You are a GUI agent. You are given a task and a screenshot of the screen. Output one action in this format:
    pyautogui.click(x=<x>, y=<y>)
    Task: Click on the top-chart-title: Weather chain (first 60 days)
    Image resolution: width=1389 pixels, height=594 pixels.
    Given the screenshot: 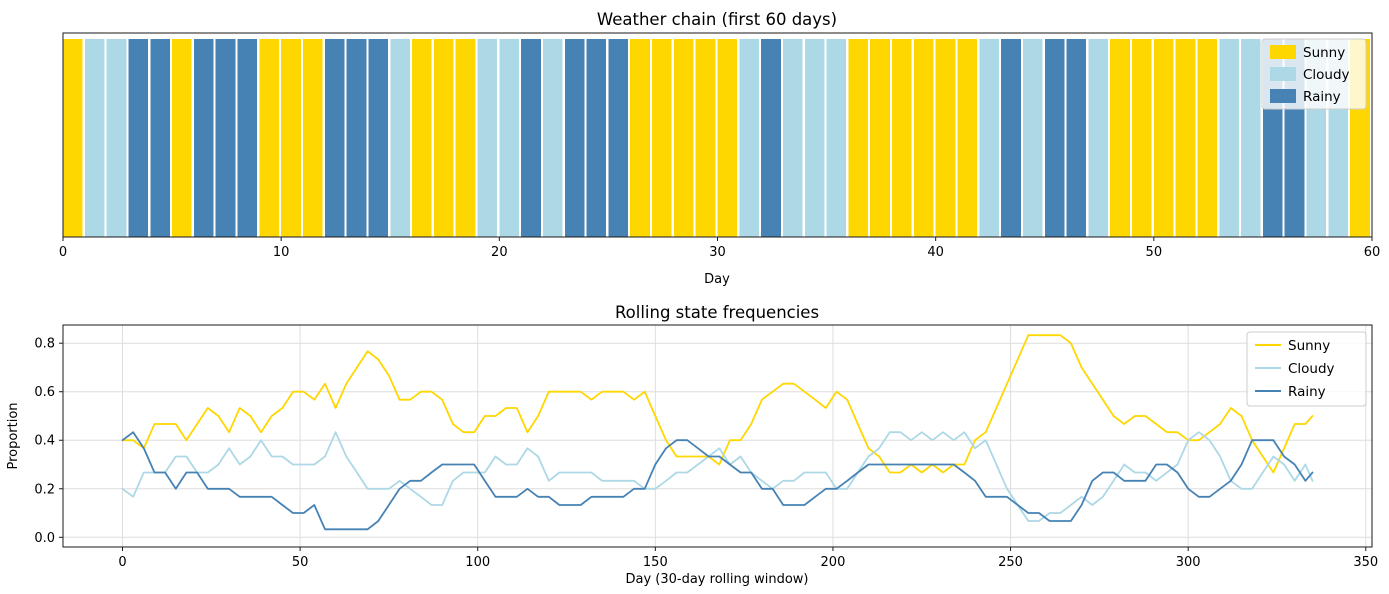 What is the action you would take?
    pyautogui.click(x=717, y=19)
    